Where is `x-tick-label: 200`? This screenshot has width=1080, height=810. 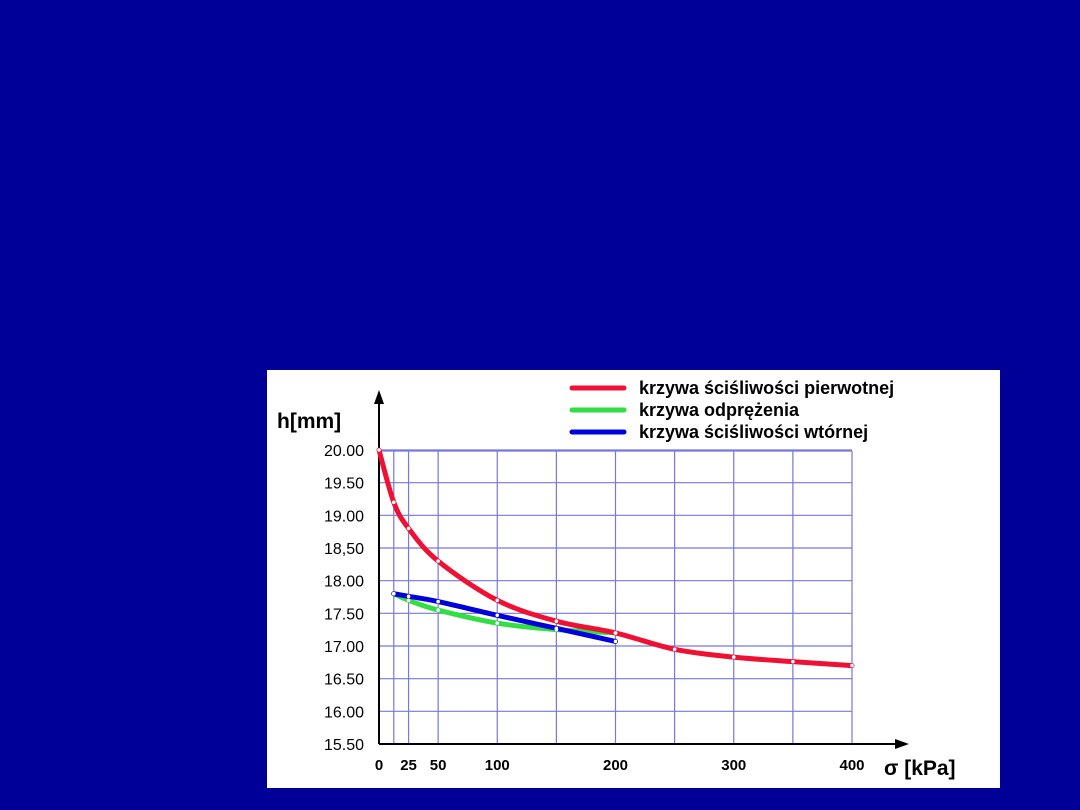 x-tick-label: 200 is located at coordinates (615, 765).